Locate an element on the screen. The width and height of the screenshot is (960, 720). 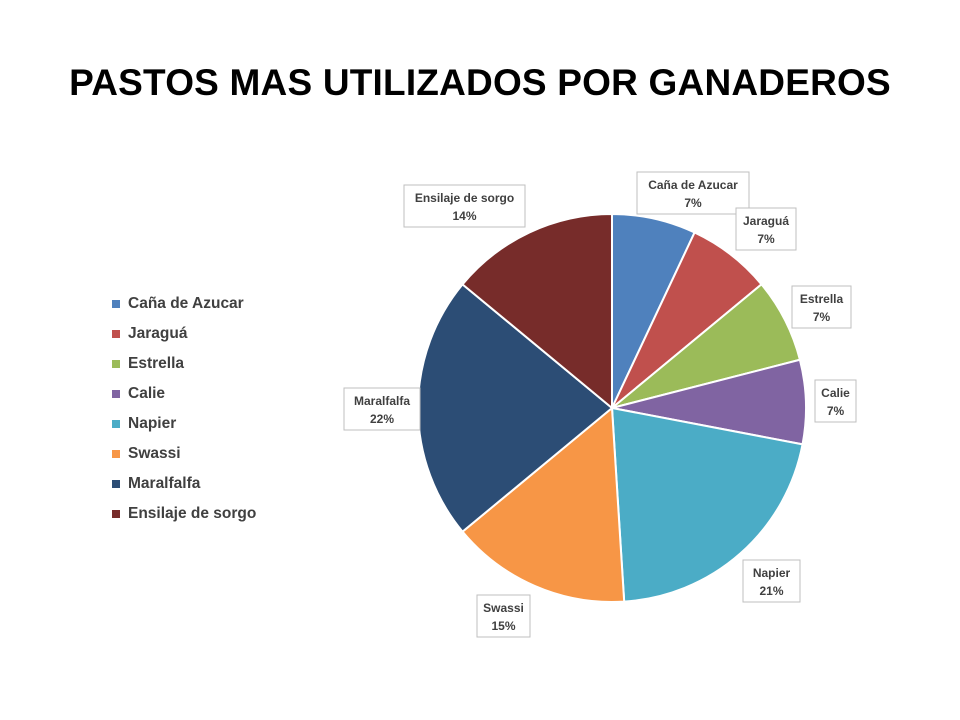
data-label-value: 22% is located at coordinates (382, 419).